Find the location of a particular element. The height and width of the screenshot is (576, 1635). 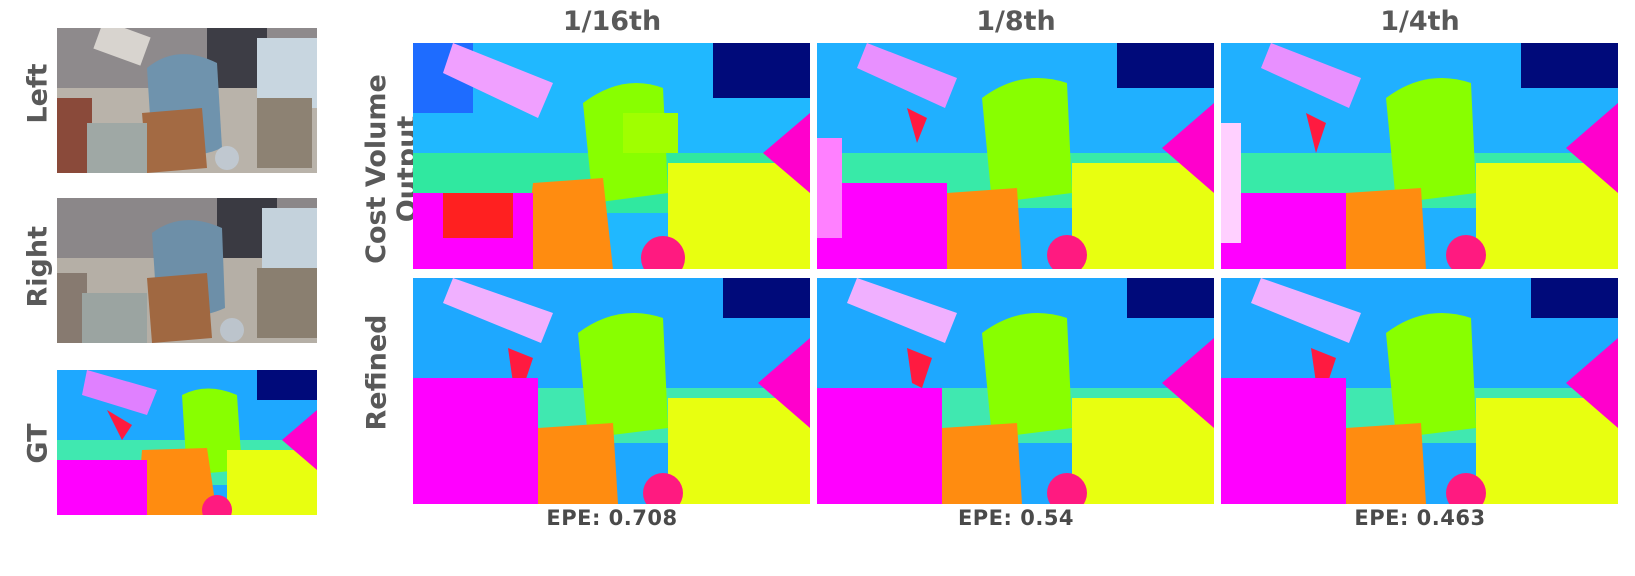

row-label-refined: Refined is located at coordinates (377, 372).